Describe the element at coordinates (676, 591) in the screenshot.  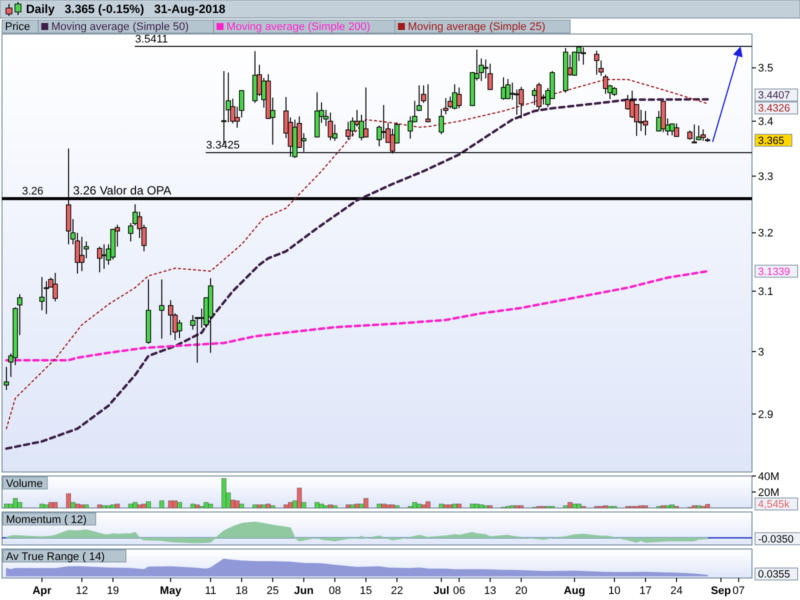
I see `x-tick-label: 24` at that location.